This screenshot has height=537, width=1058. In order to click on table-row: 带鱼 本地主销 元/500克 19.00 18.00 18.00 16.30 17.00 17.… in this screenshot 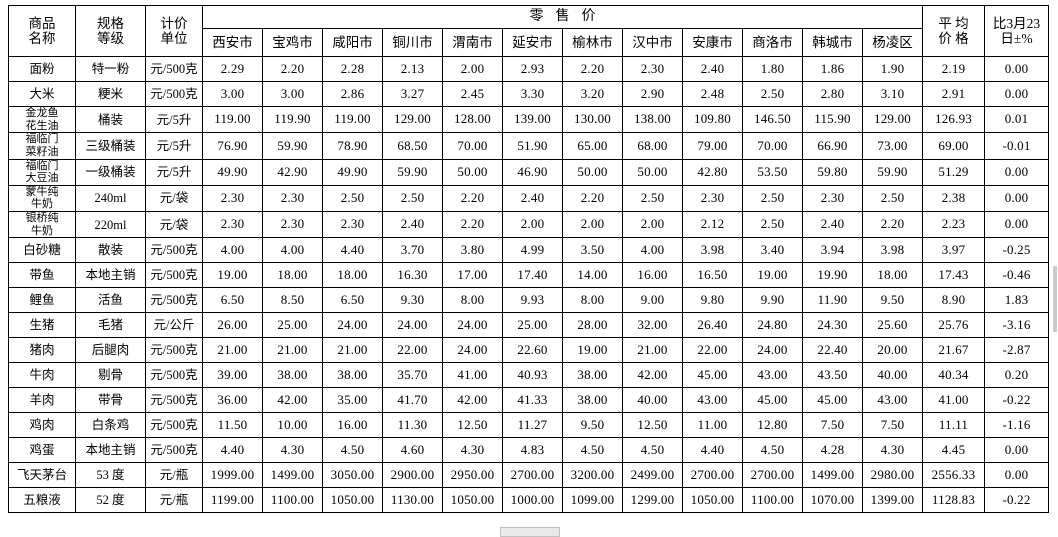, I will do `click(528, 275)`.